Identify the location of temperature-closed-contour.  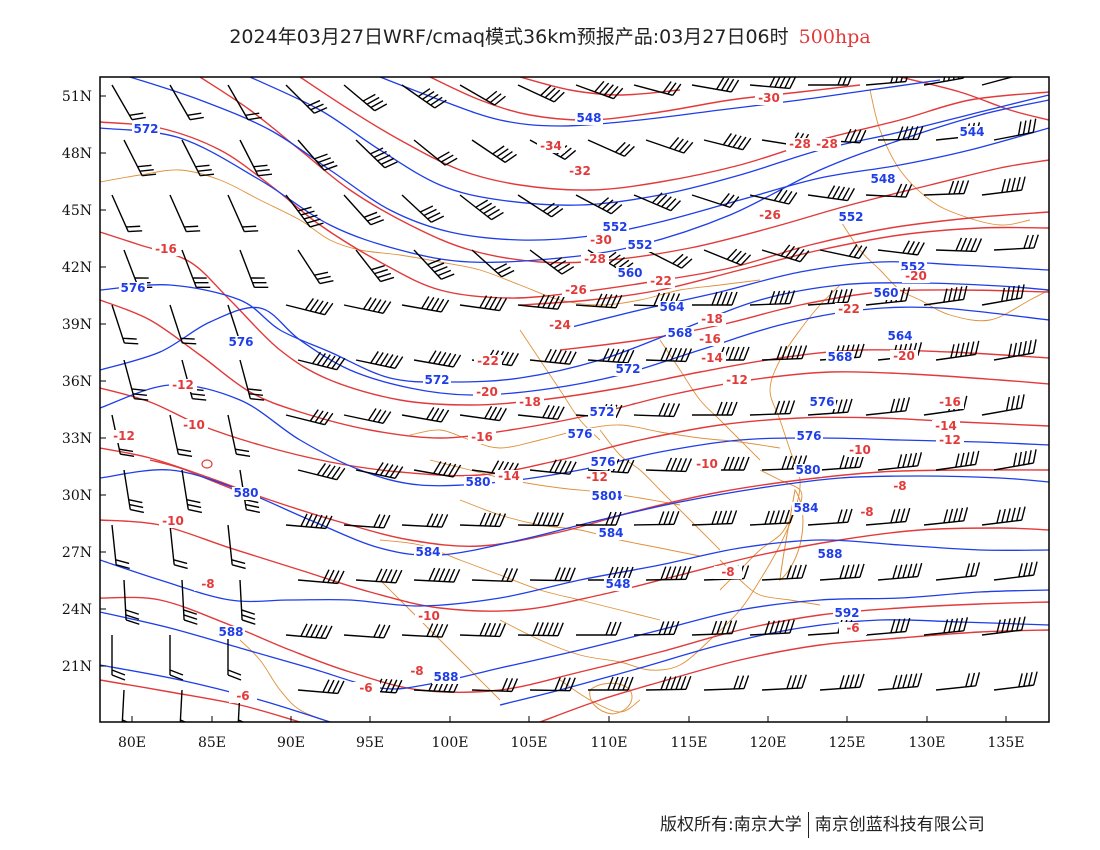
(207, 464).